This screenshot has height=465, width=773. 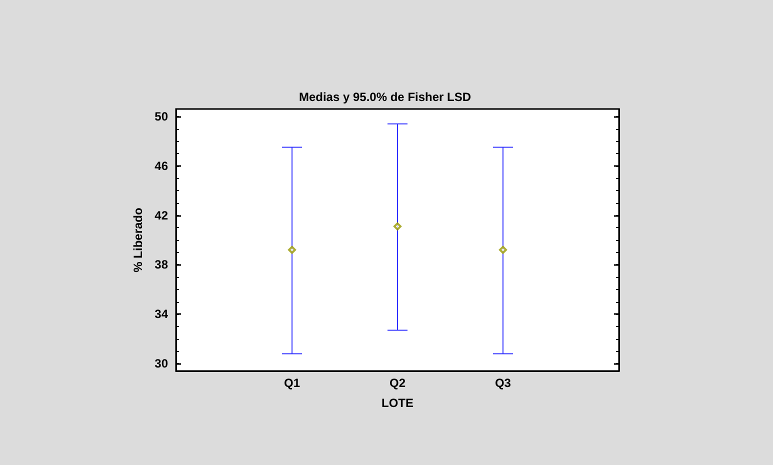 I want to click on x-tick-label: Q2, so click(x=397, y=383).